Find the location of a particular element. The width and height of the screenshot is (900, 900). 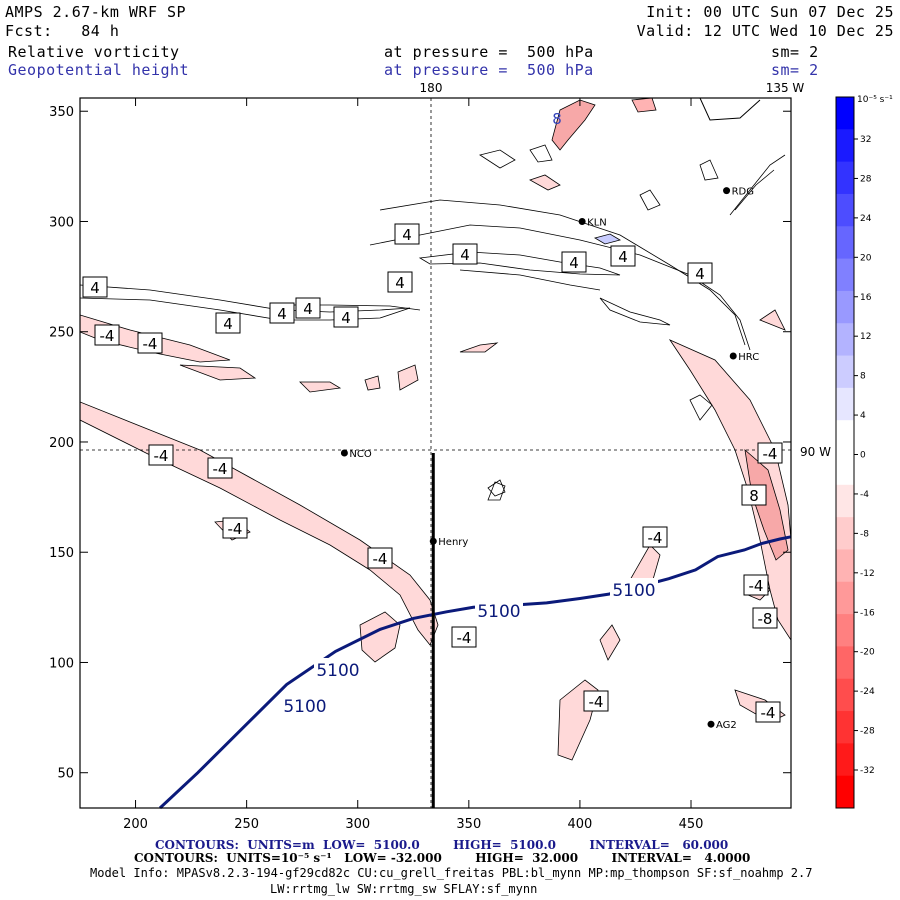

colorbar-tick-label: 28 is located at coordinates (866, 179).